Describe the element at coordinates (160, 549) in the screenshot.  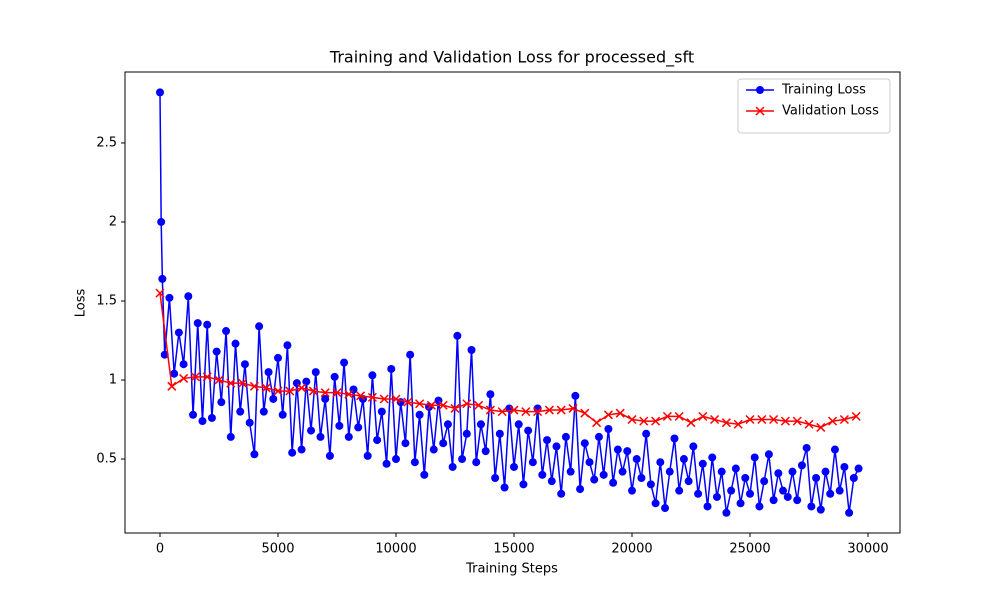
I see `x-tick-label: 0` at that location.